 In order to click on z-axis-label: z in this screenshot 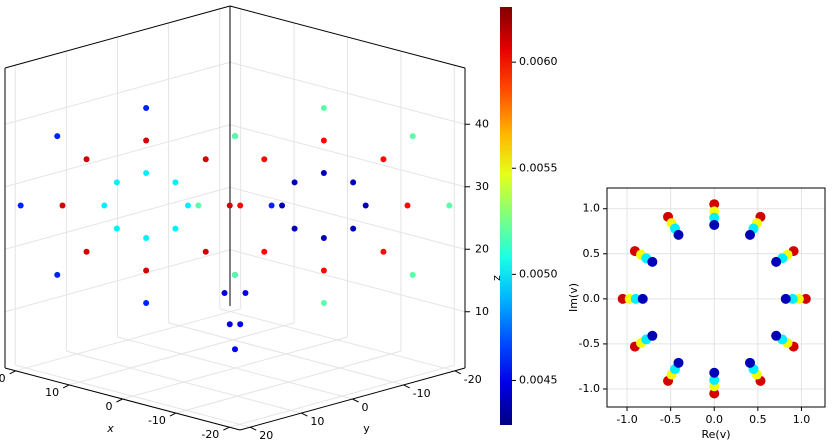, I will do `click(497, 278)`.